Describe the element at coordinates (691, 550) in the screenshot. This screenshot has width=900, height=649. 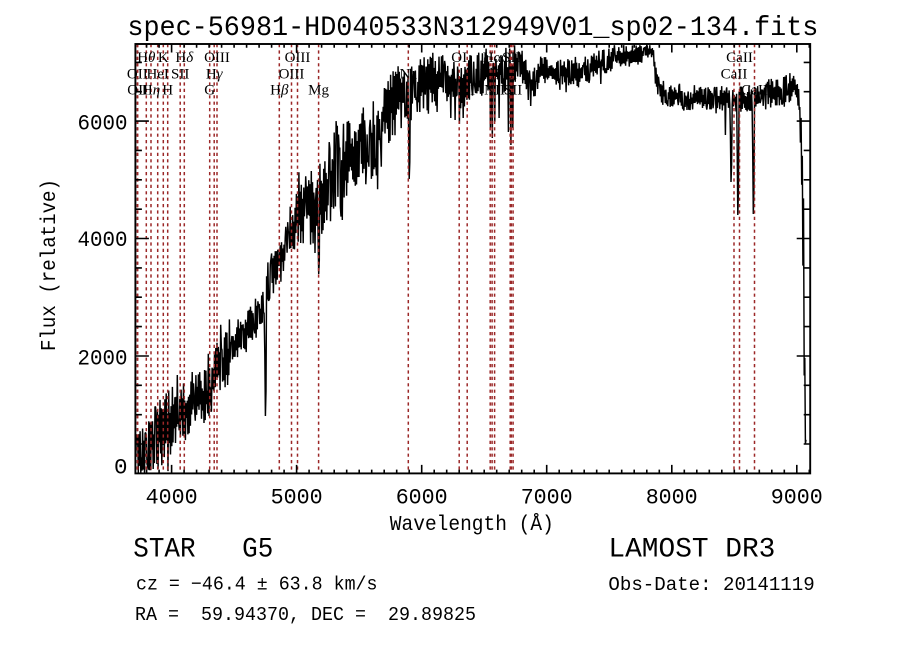
I see `svg-text: LAMOST DR3` at that location.